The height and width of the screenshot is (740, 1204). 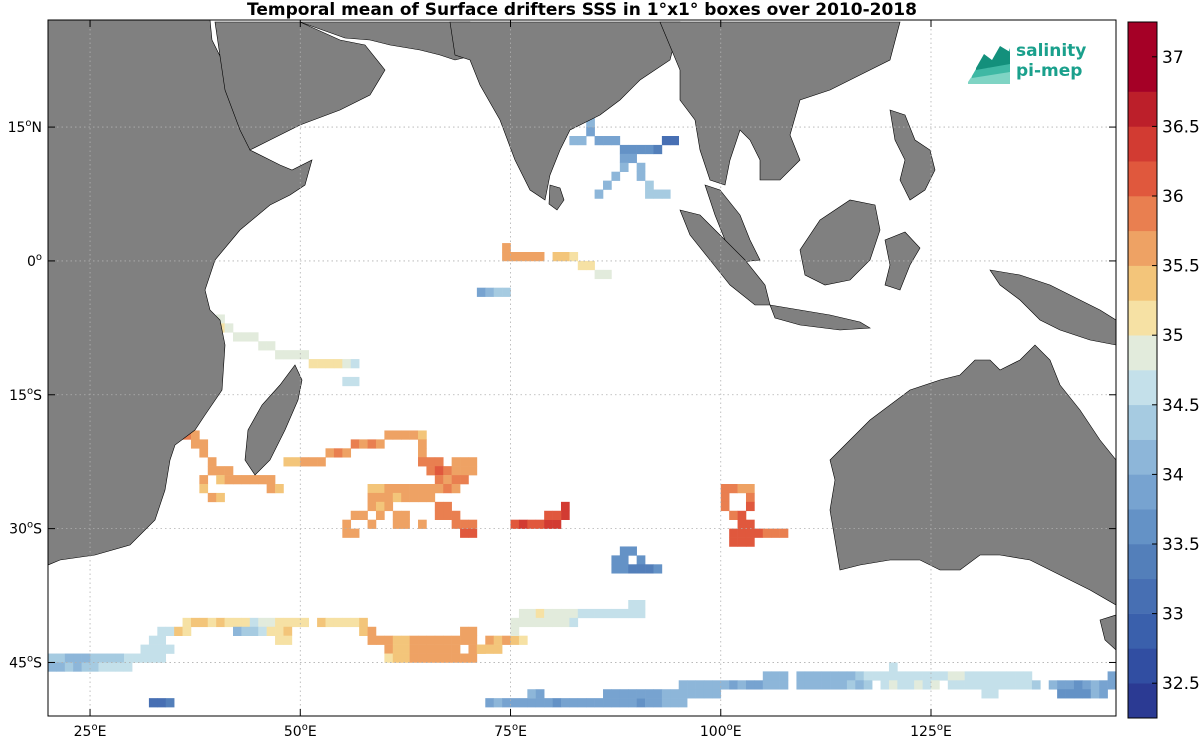 What do you see at coordinates (972, 475) in the screenshot?
I see `land-australia` at bounding box center [972, 475].